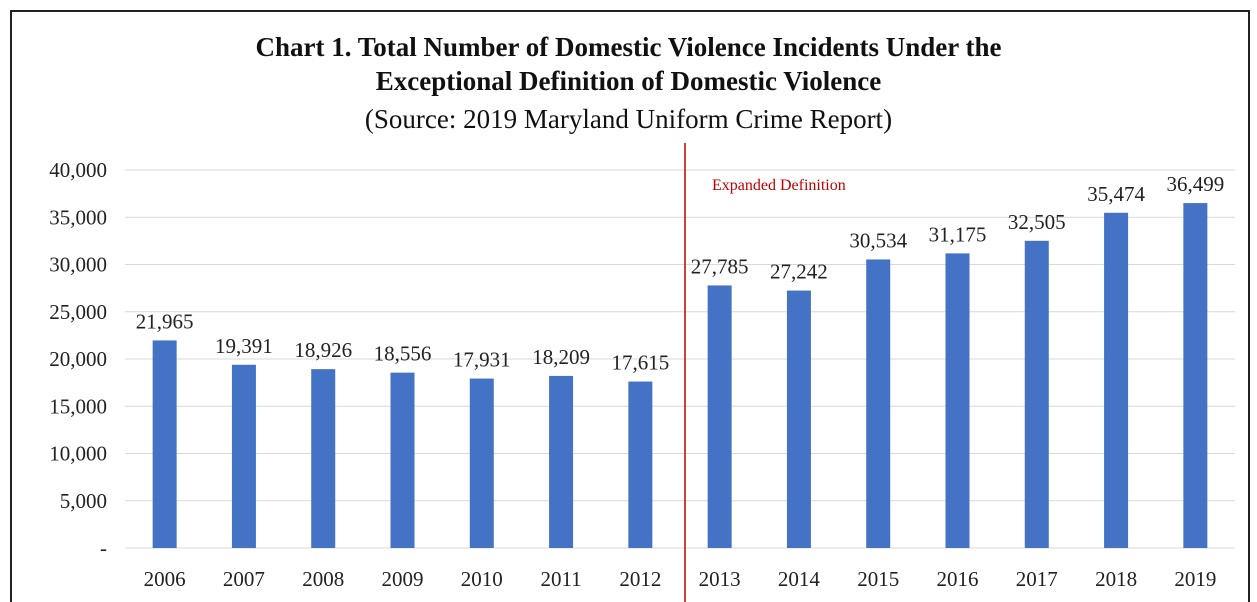 This screenshot has height=602, width=1257. I want to click on data-label-2018: 35,474, so click(1116, 194).